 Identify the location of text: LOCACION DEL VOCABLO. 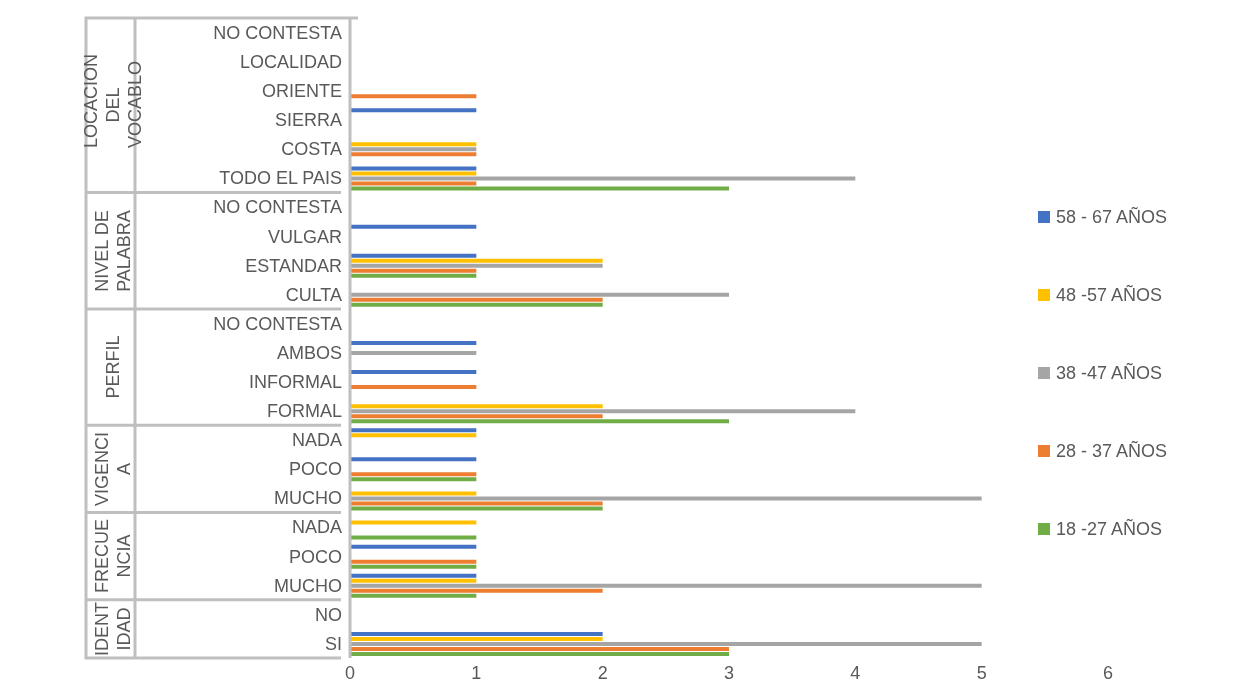
(113, 101).